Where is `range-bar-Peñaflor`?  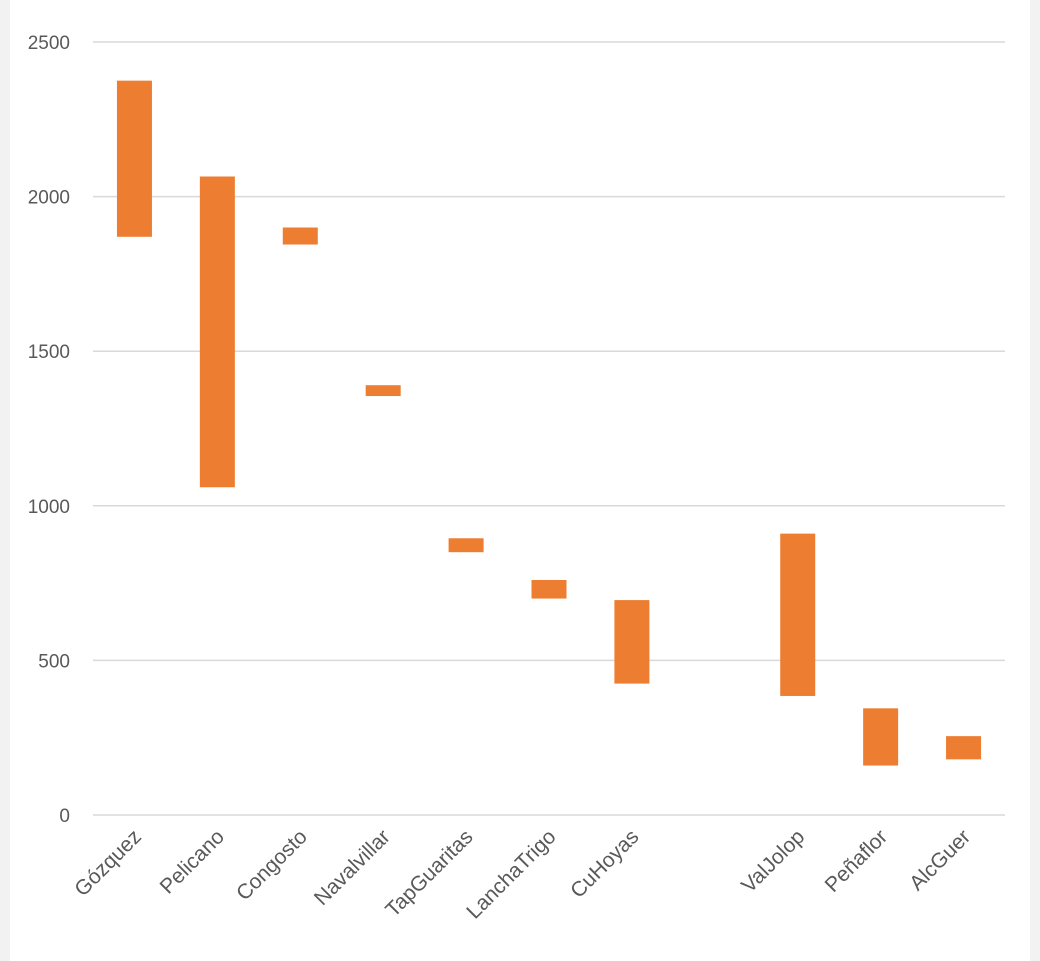
range-bar-Peñaflor is located at coordinates (881, 737).